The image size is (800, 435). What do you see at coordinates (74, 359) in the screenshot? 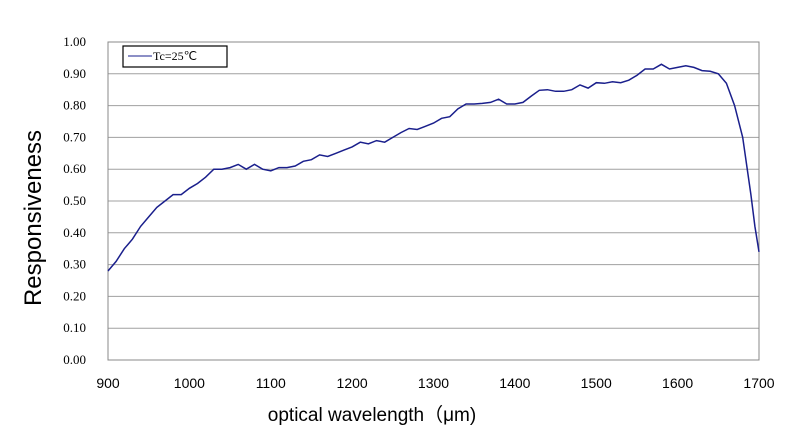
I see `y-tick-label: 0.00` at bounding box center [74, 359].